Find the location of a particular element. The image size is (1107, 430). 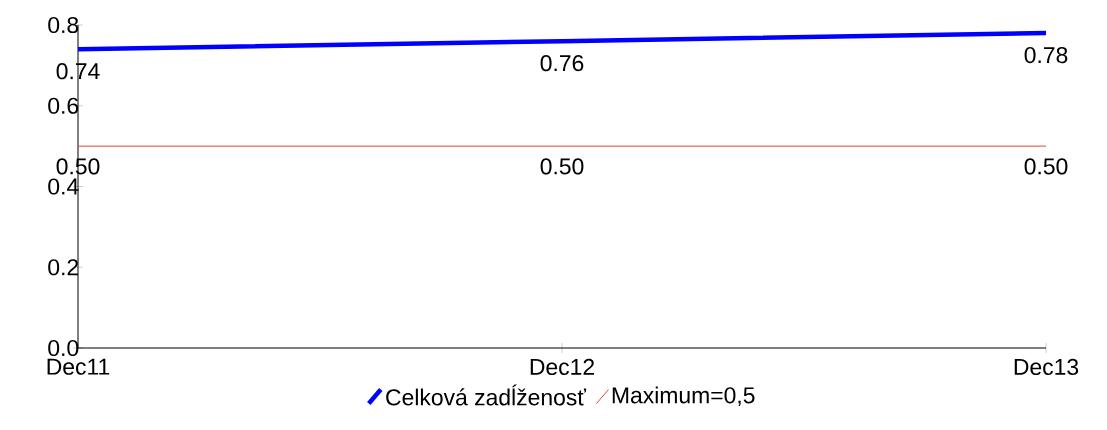

y-tick-label: 0.2 is located at coordinates (63, 267).